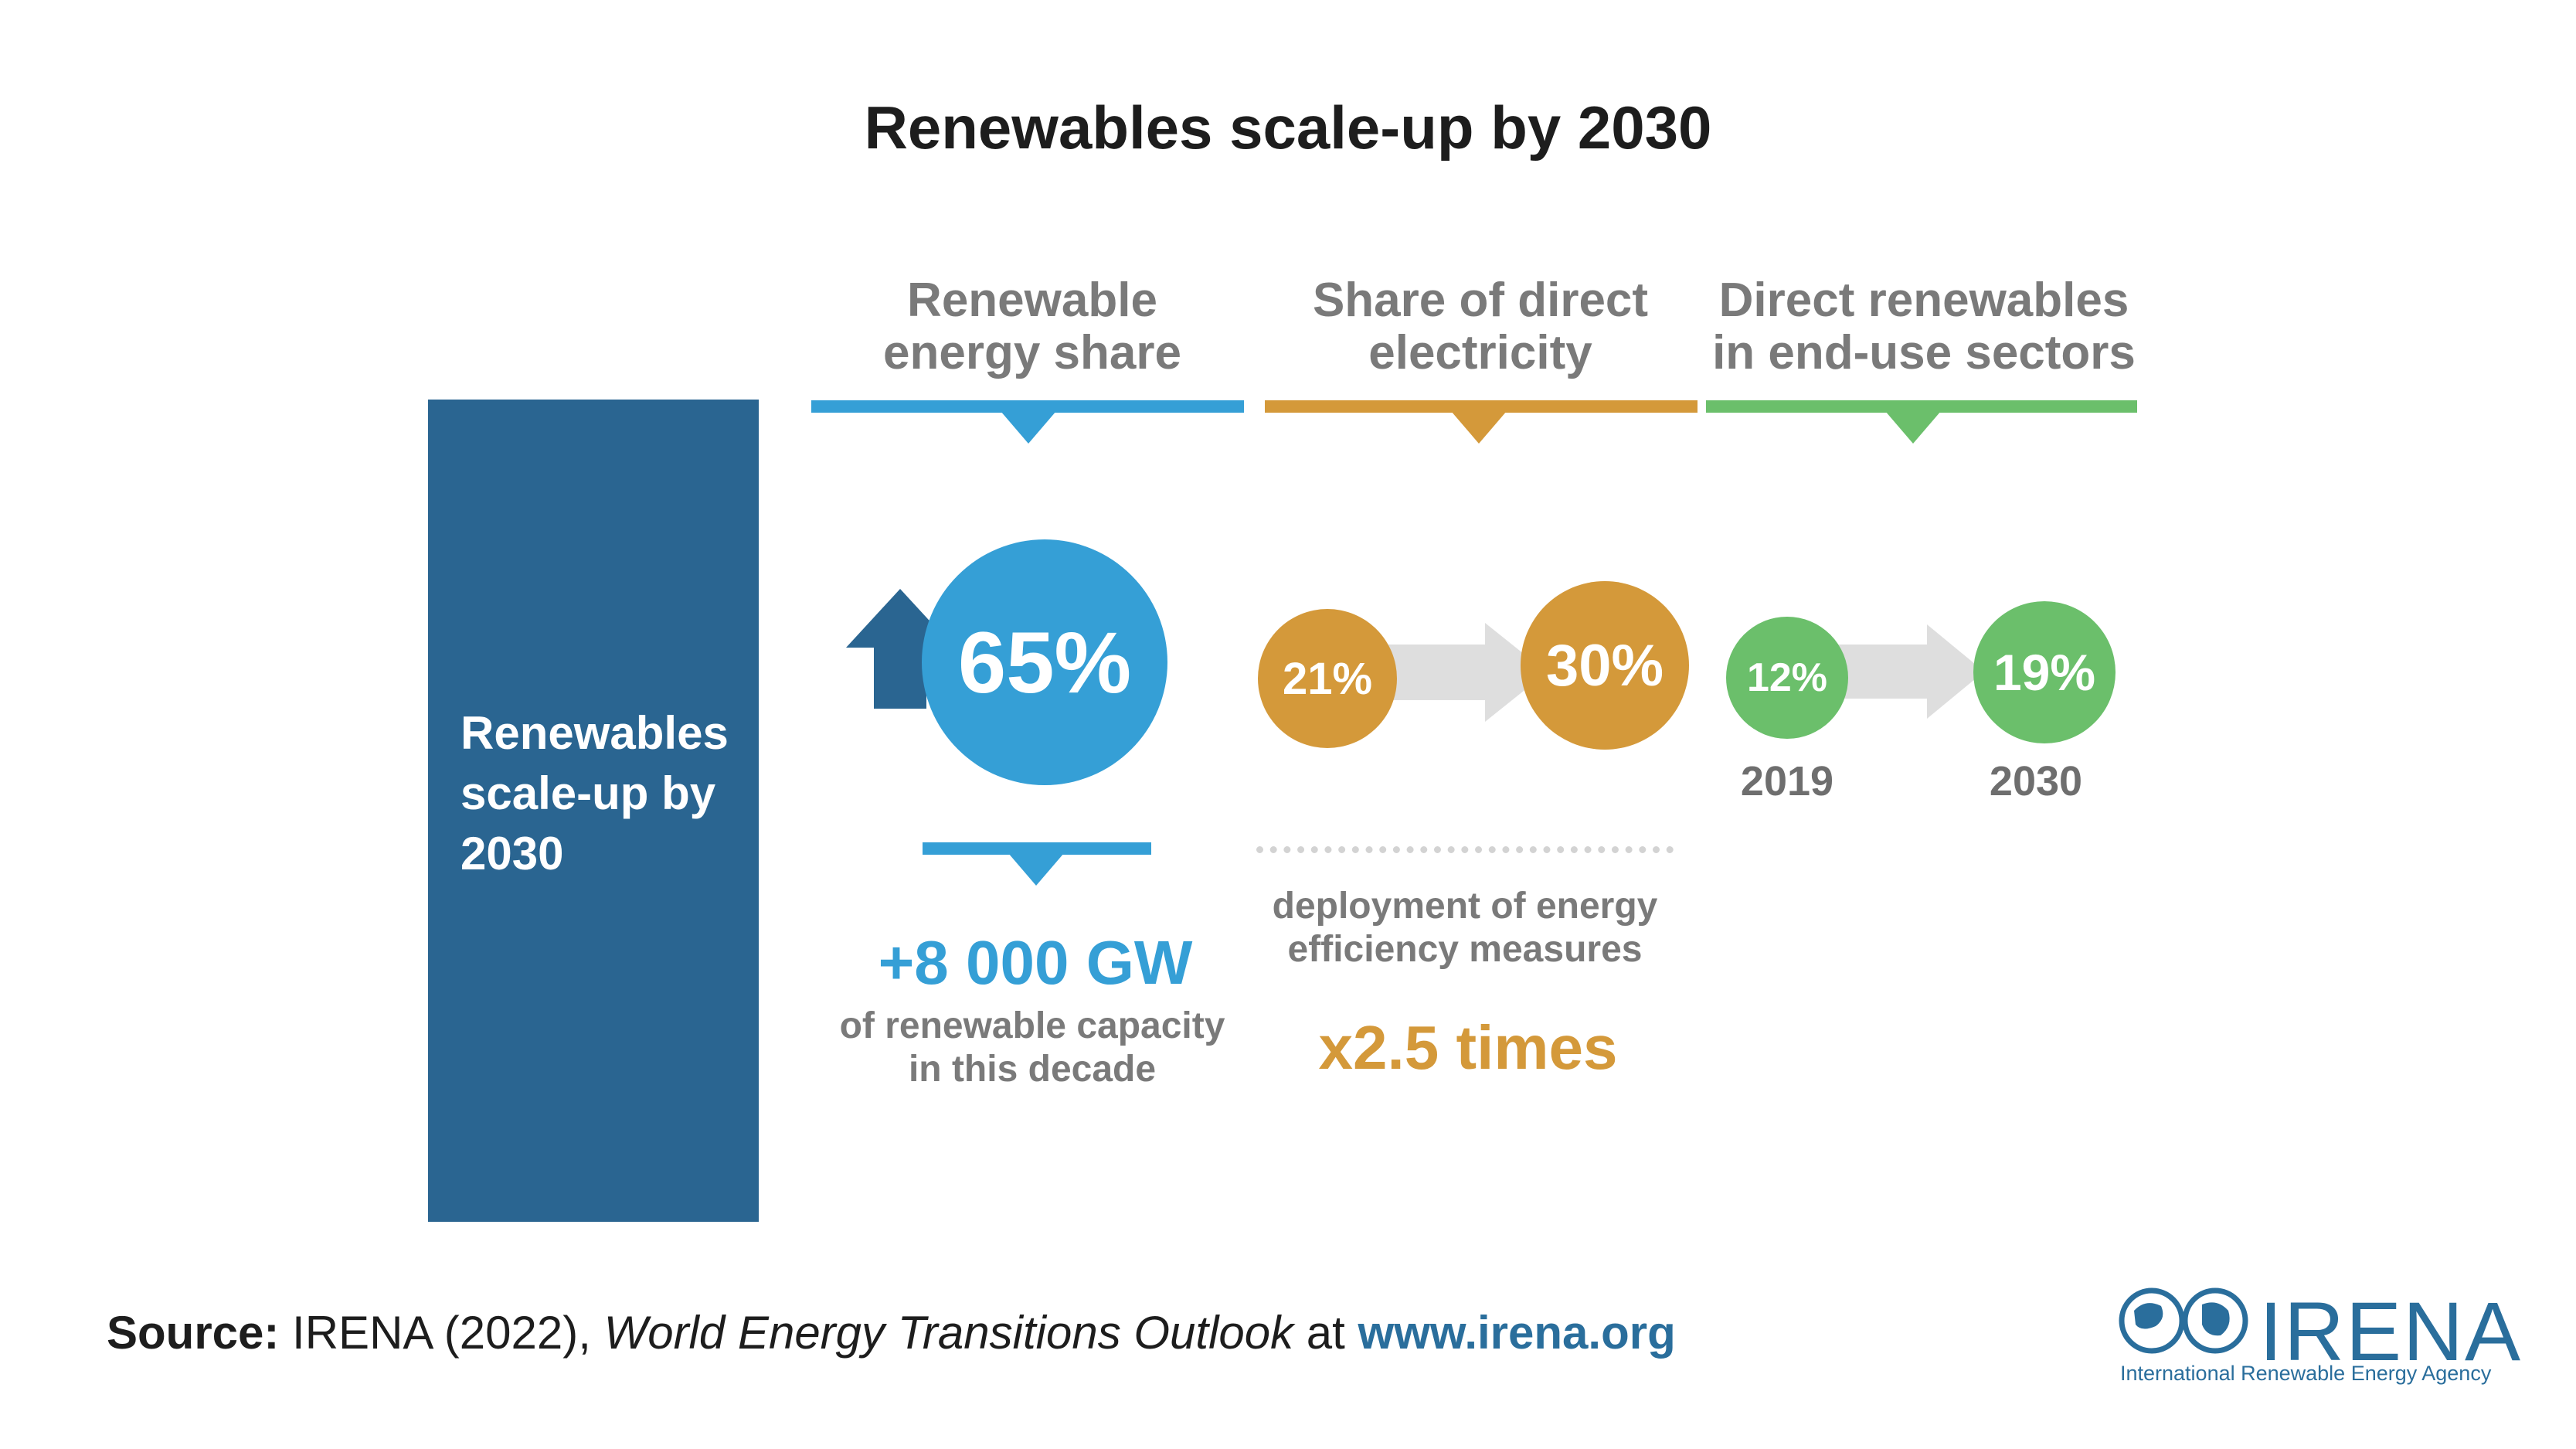 This screenshot has width=2576, height=1449. Describe the element at coordinates (2391, 1331) in the screenshot. I see `irena-wordmark: IRENA` at that location.